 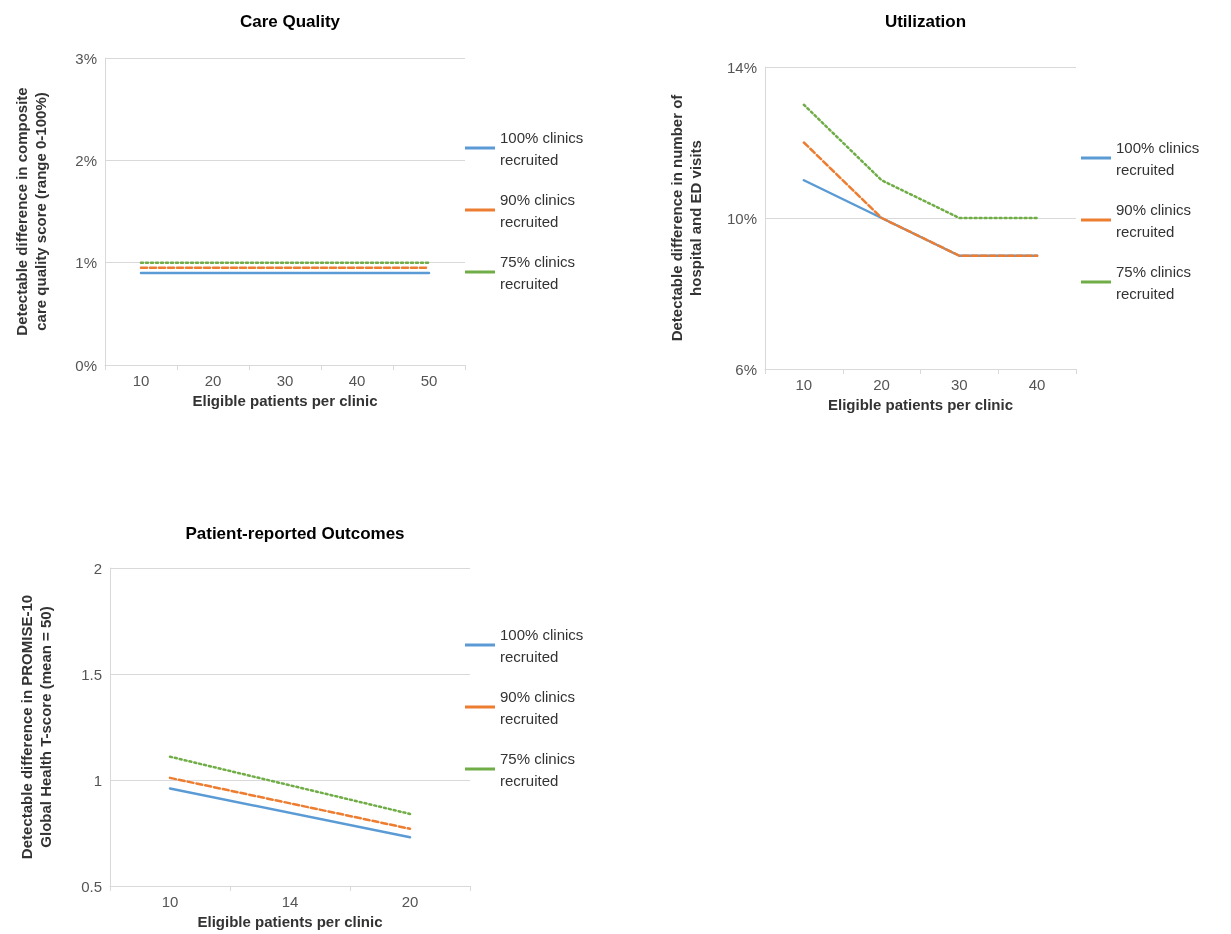 What do you see at coordinates (429, 380) in the screenshot?
I see `x-tick-label: 50` at bounding box center [429, 380].